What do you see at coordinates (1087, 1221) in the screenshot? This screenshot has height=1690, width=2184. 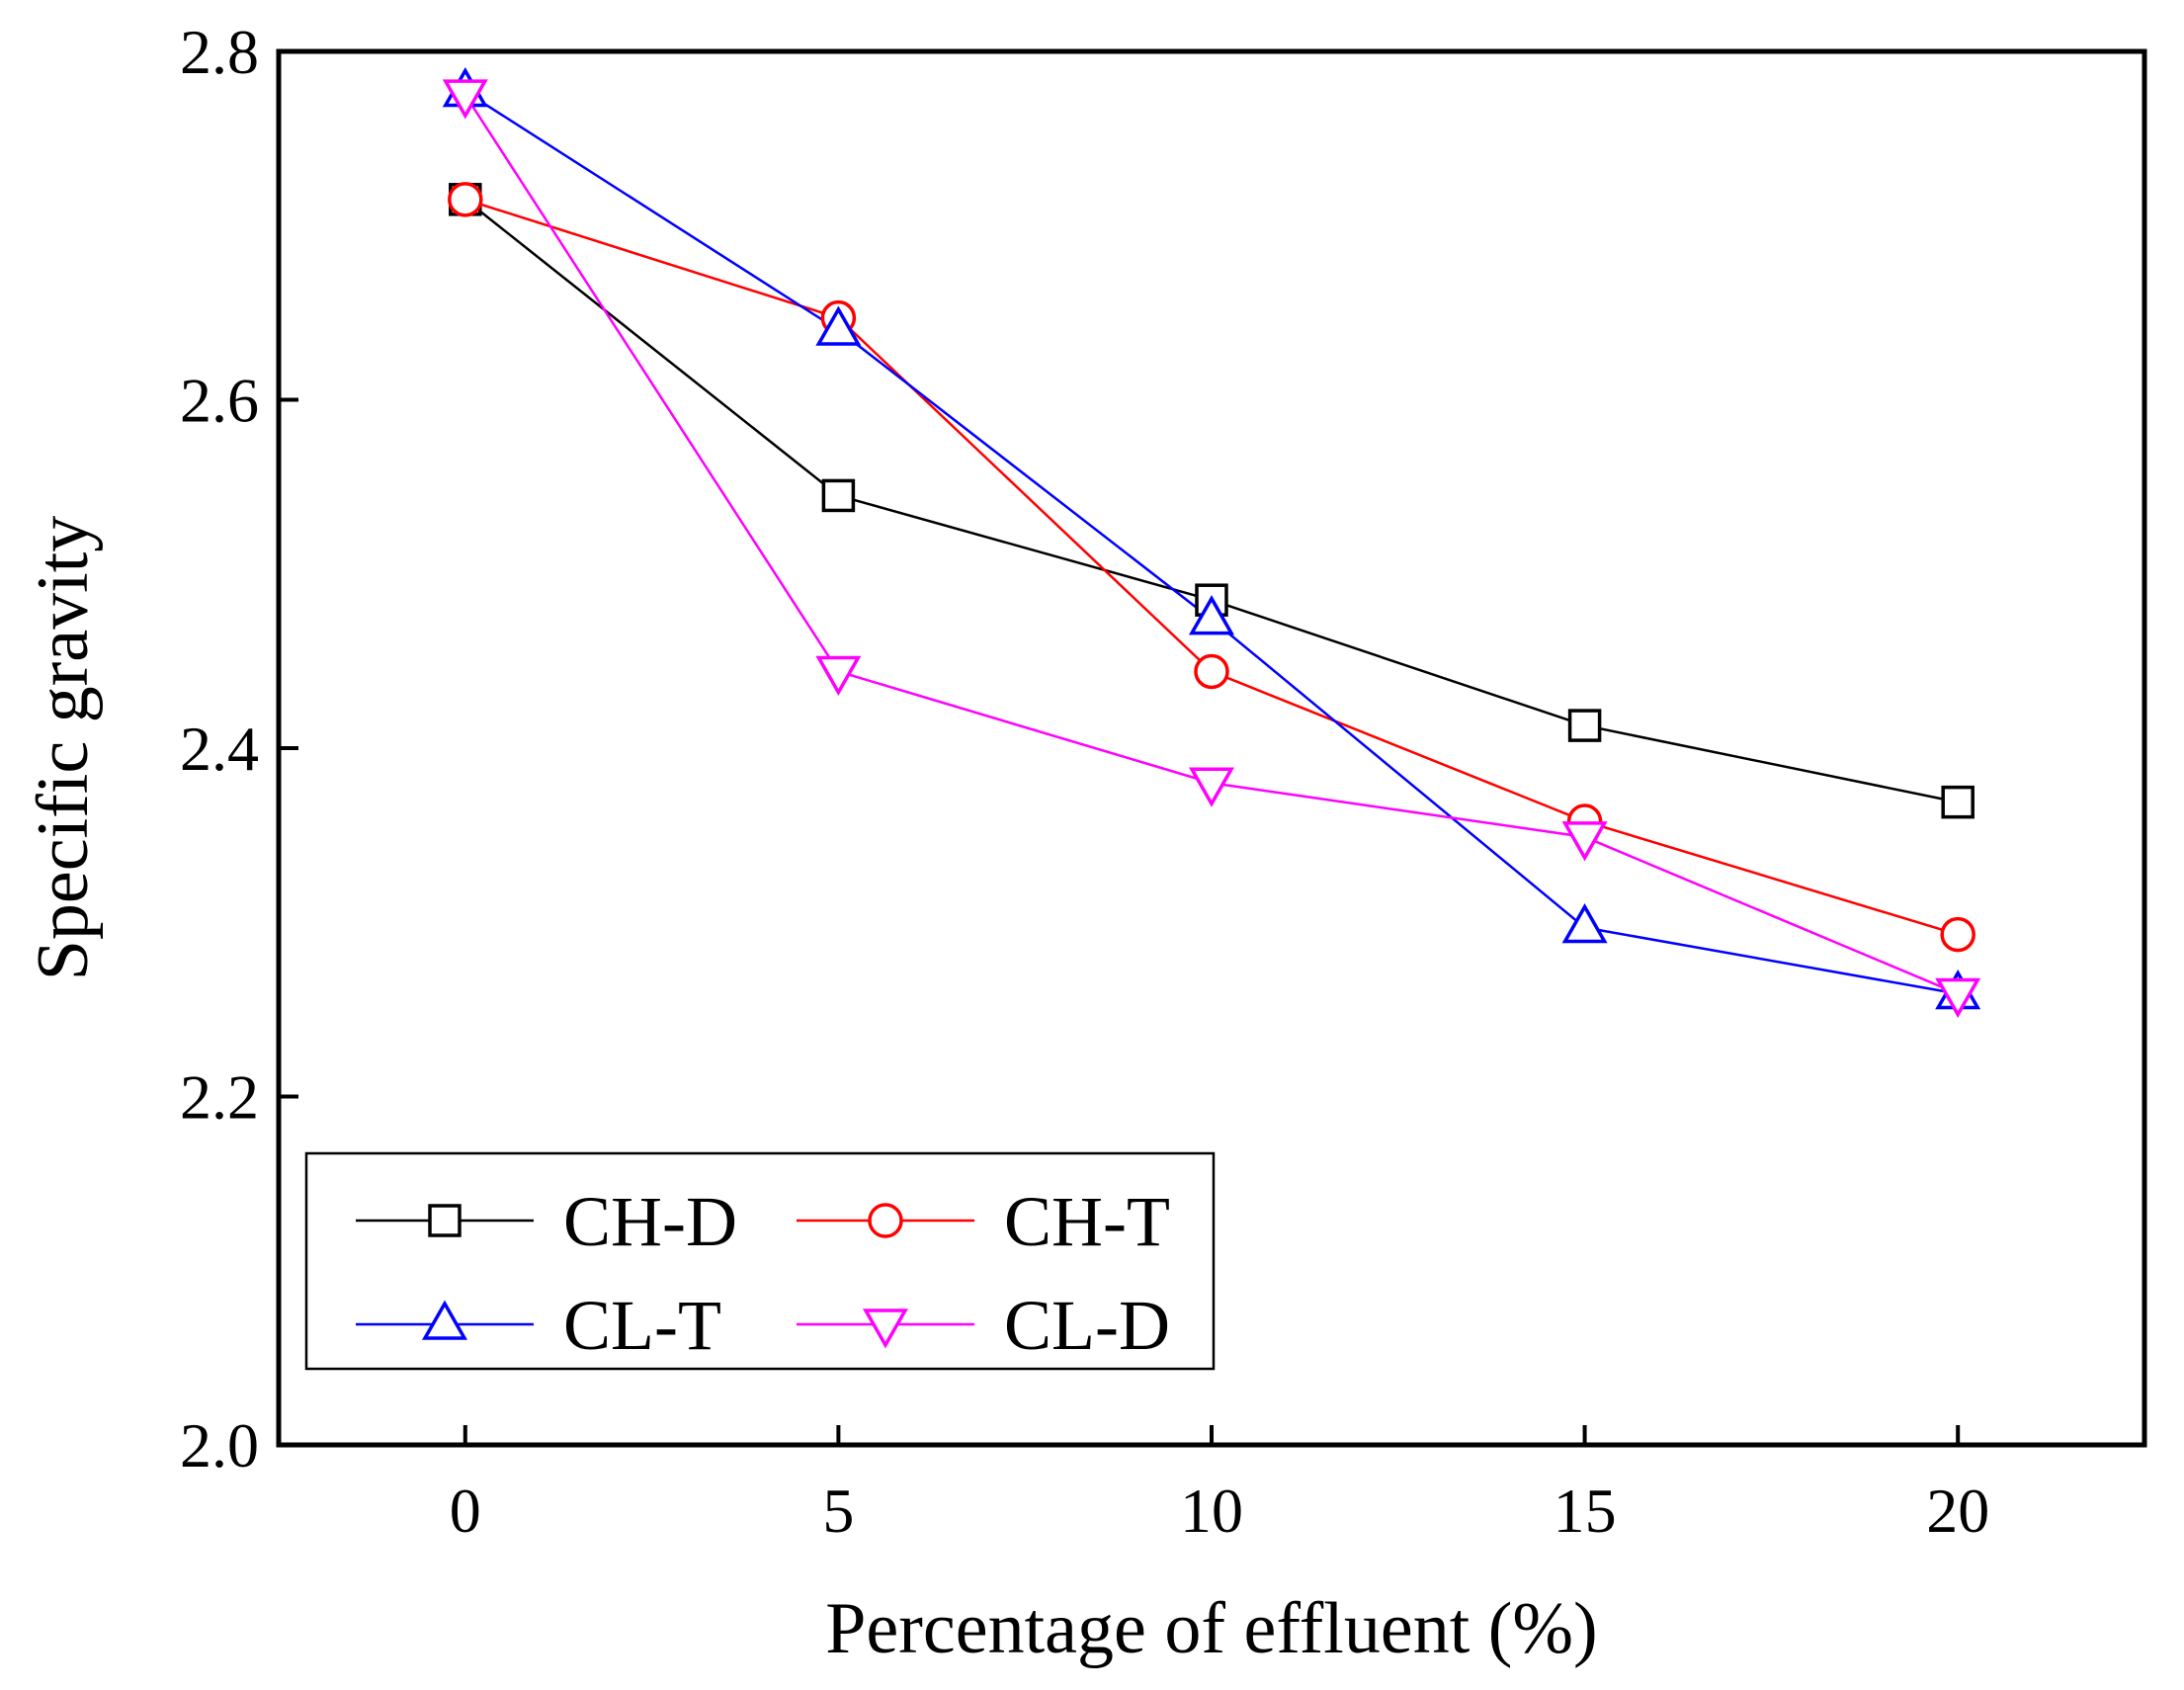 I see `legend-label-ch-t: CH-T` at bounding box center [1087, 1221].